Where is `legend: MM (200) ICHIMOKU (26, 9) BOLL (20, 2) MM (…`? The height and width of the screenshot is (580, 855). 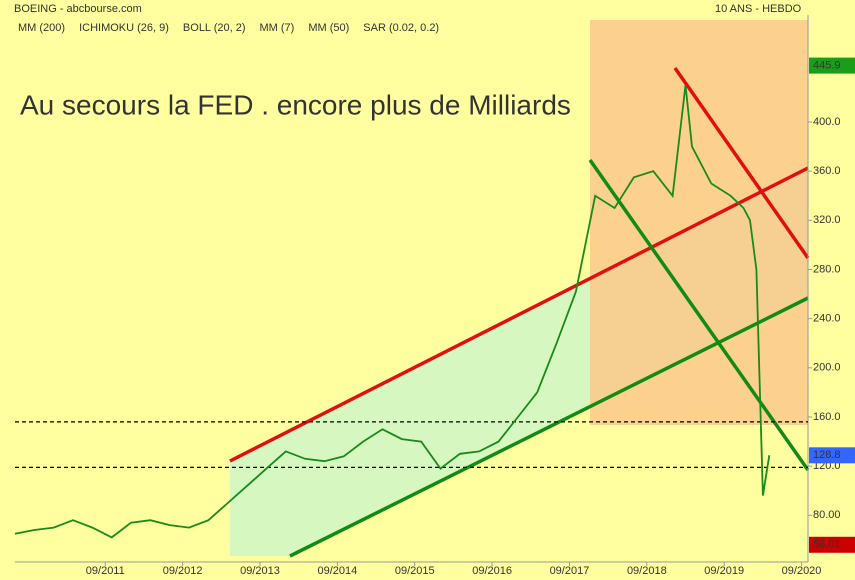 legend: MM (200) ICHIMOKU (26, 9) BOLL (20, 2) MM (… is located at coordinates (228, 28).